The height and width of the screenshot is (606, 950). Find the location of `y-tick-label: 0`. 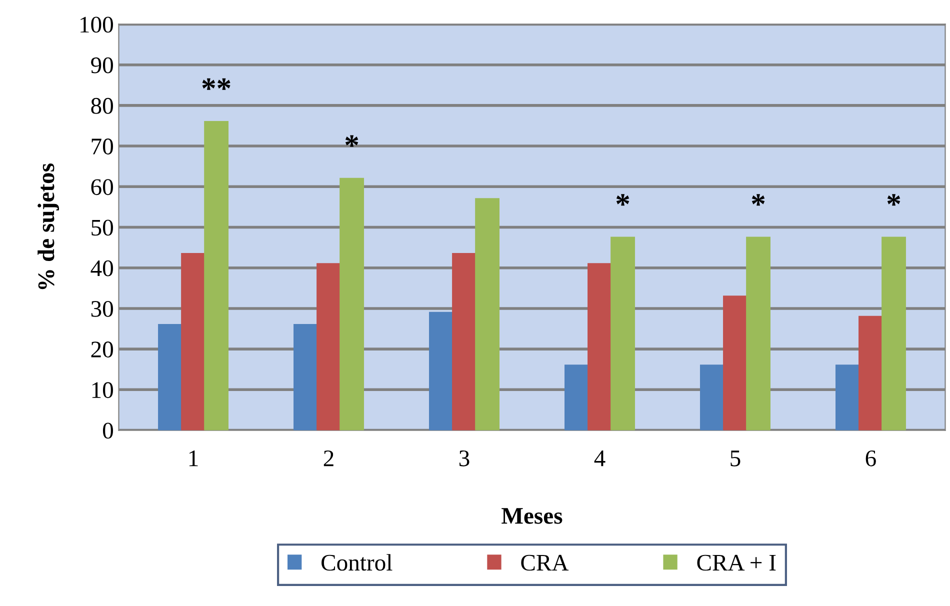

y-tick-label: 0 is located at coordinates (107, 430).